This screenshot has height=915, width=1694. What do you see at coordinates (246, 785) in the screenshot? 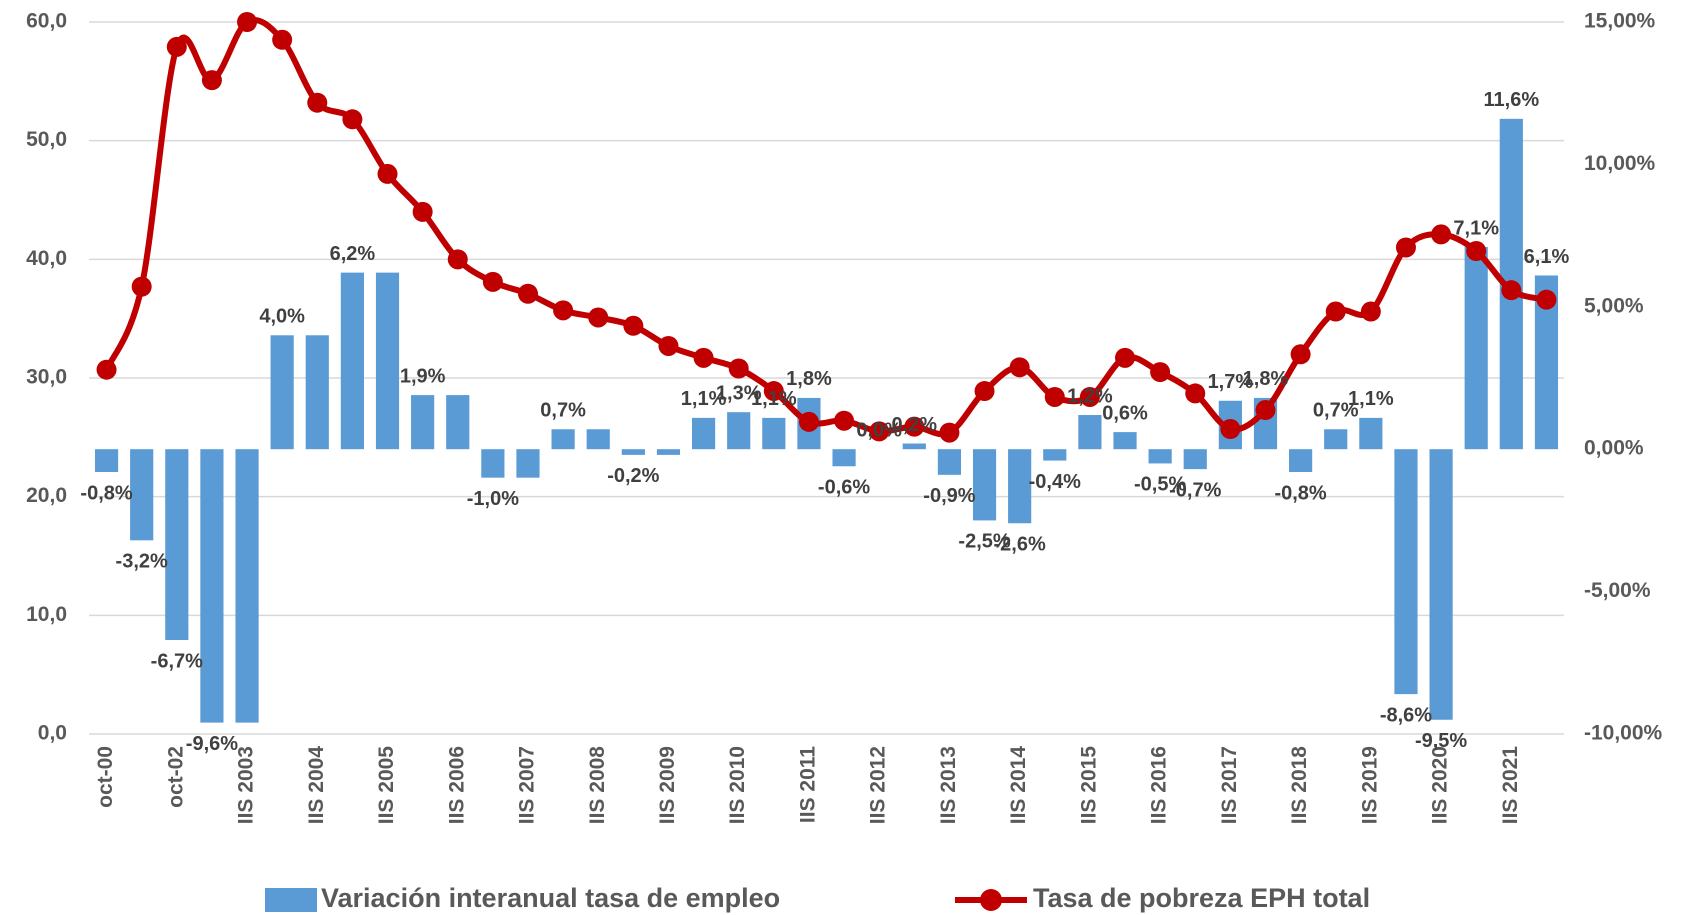
I see `x-tick-label: IIS 2003` at bounding box center [246, 785].